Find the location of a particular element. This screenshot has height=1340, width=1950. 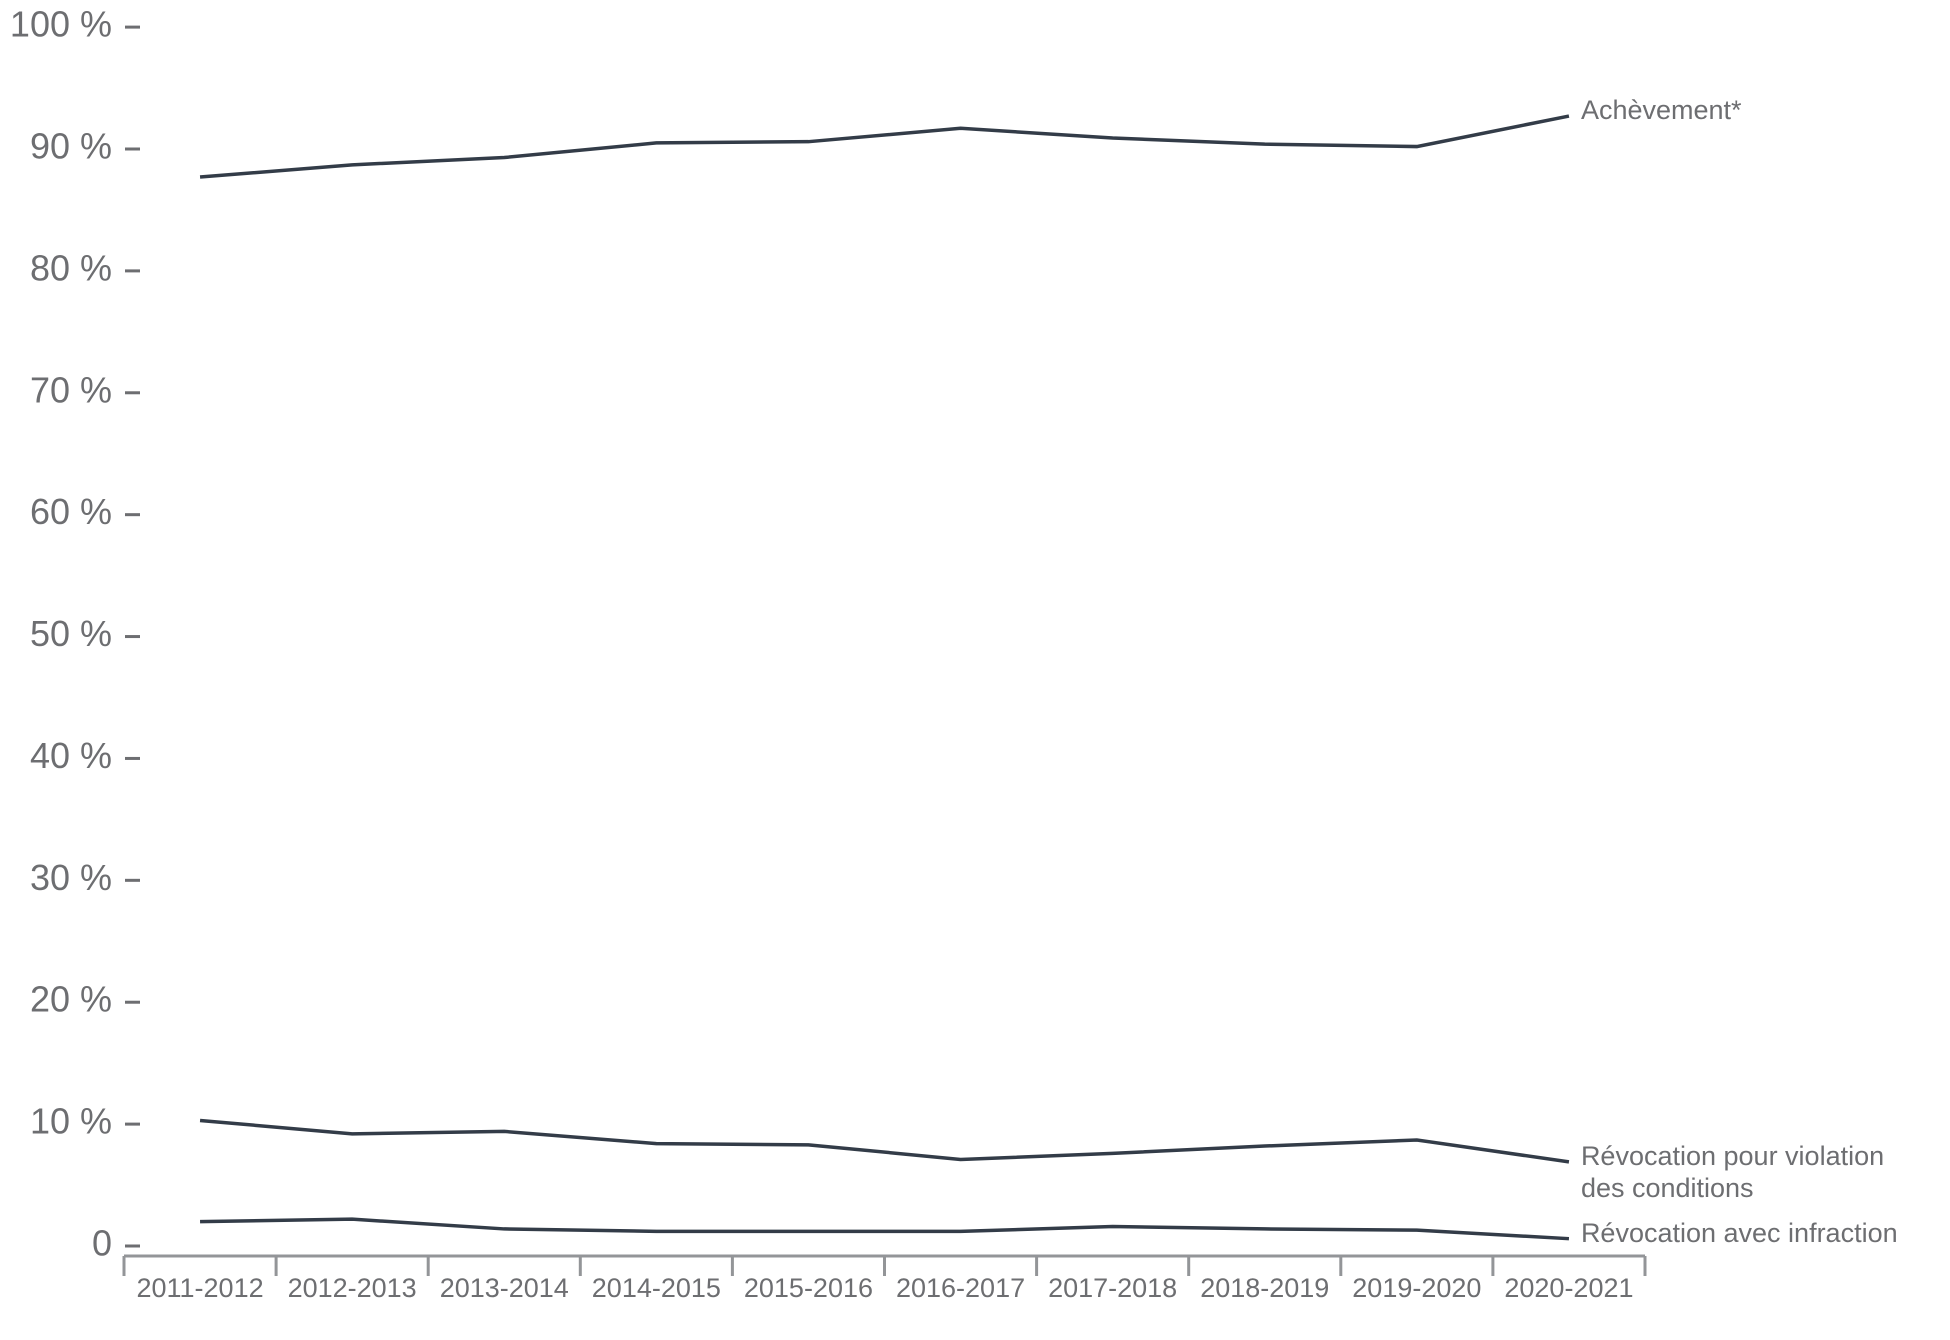

y-tick-label: 20 % is located at coordinates (71, 999).